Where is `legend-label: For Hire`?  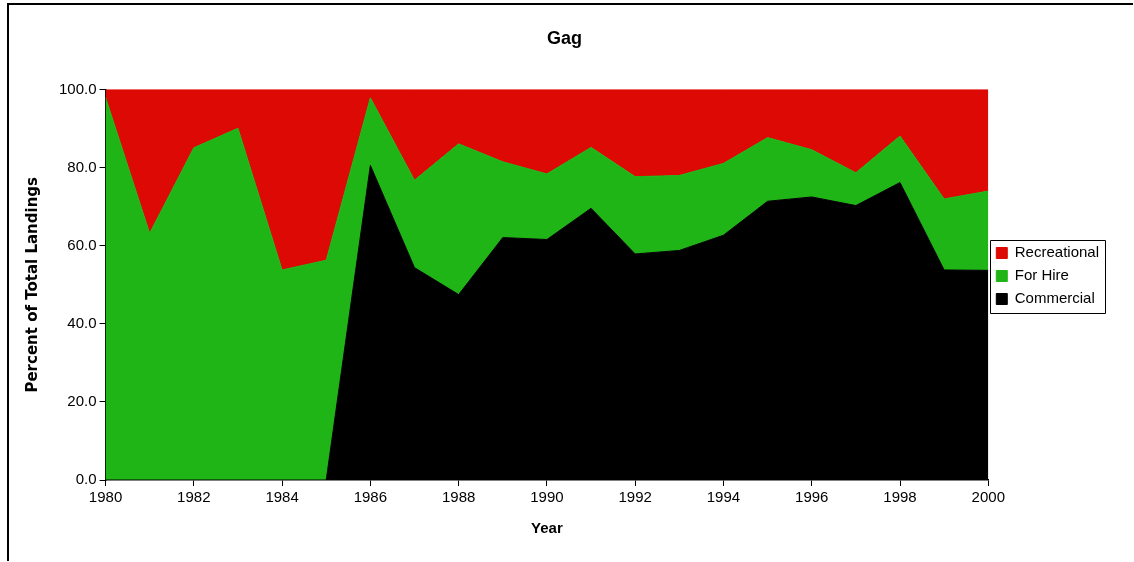 legend-label: For Hire is located at coordinates (1041, 275).